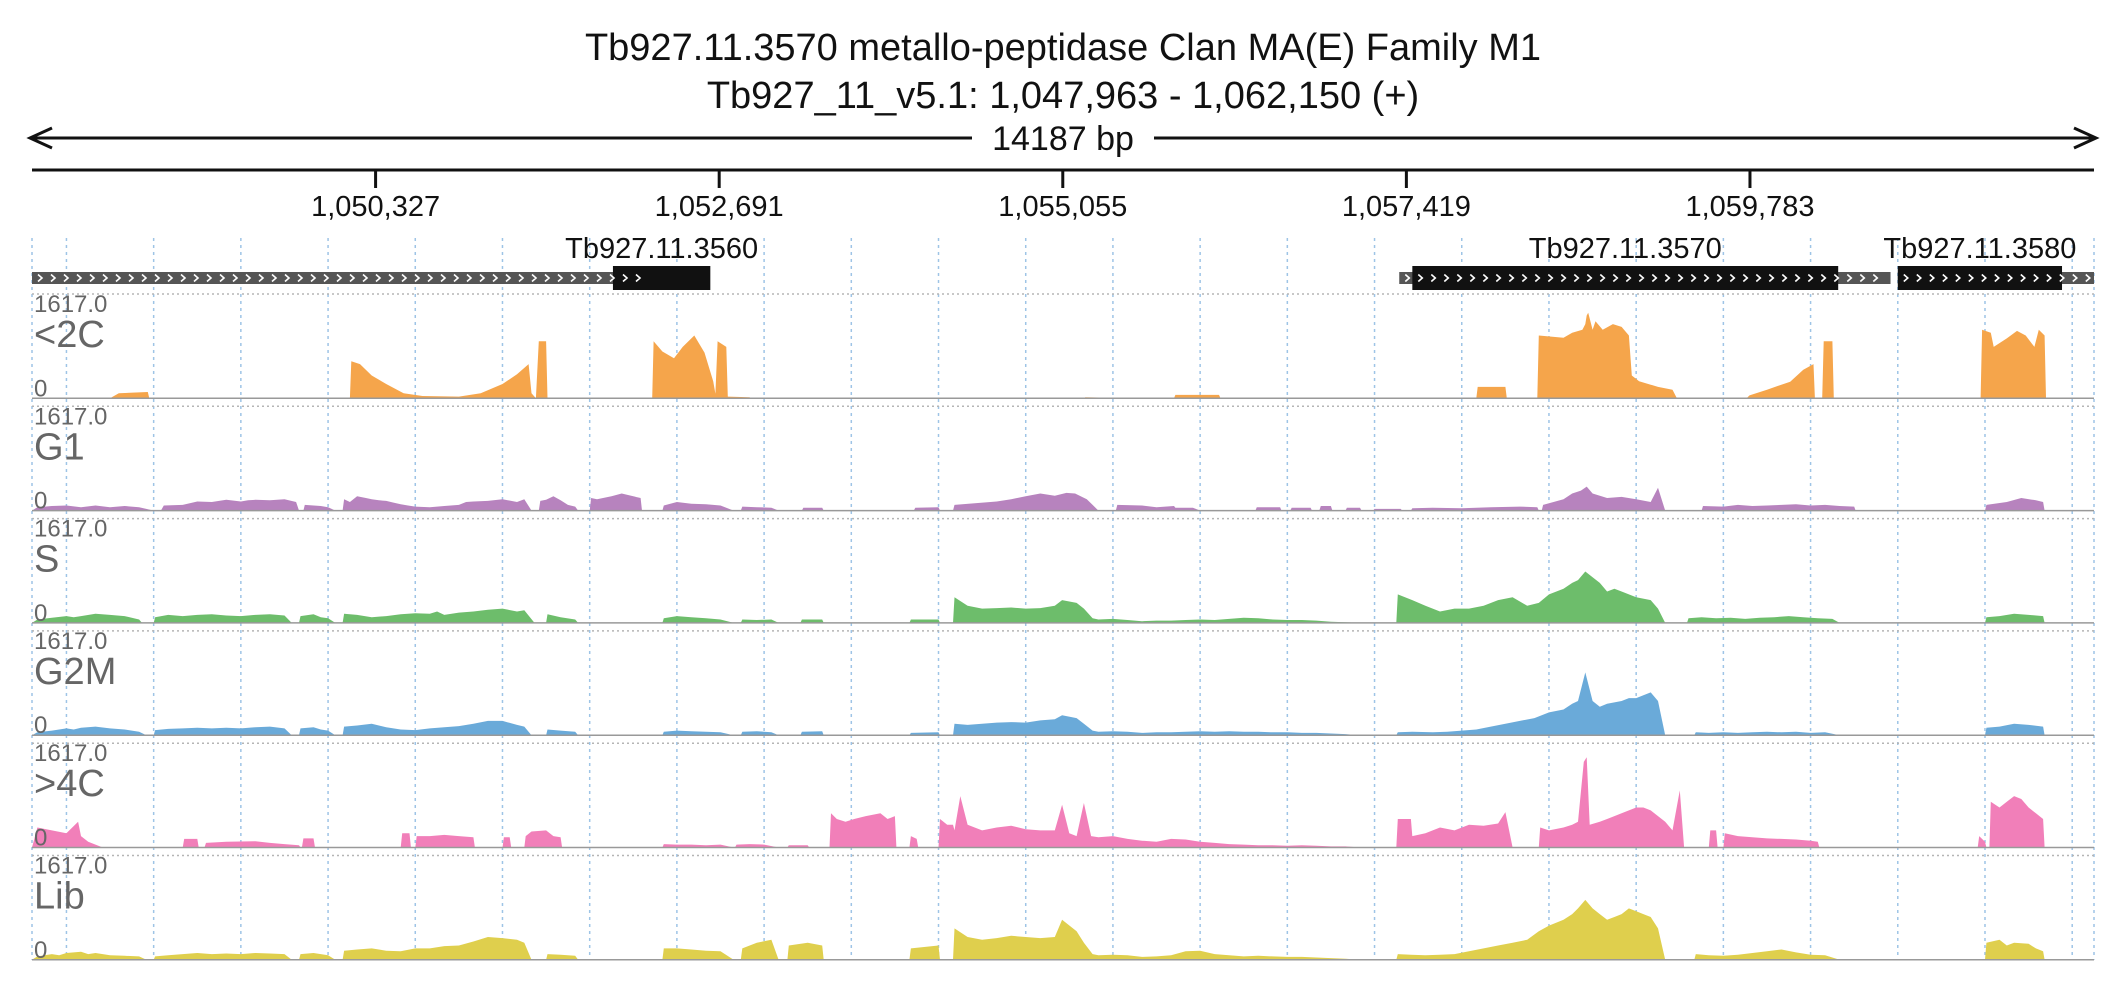 The width and height of the screenshot is (2126, 1000). I want to click on coverage-track: 1617.0G1 0, so click(1063, 459).